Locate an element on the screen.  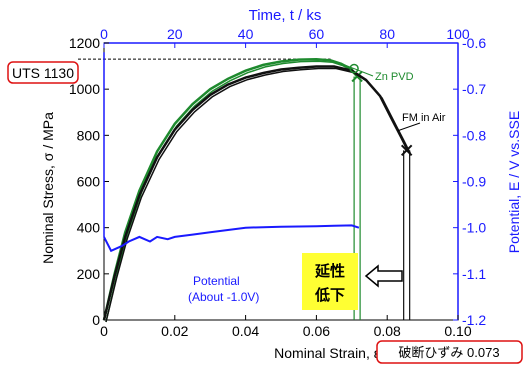
fracture-strain-callout: 破断ひずみ 0.073 is located at coordinates (449, 352).